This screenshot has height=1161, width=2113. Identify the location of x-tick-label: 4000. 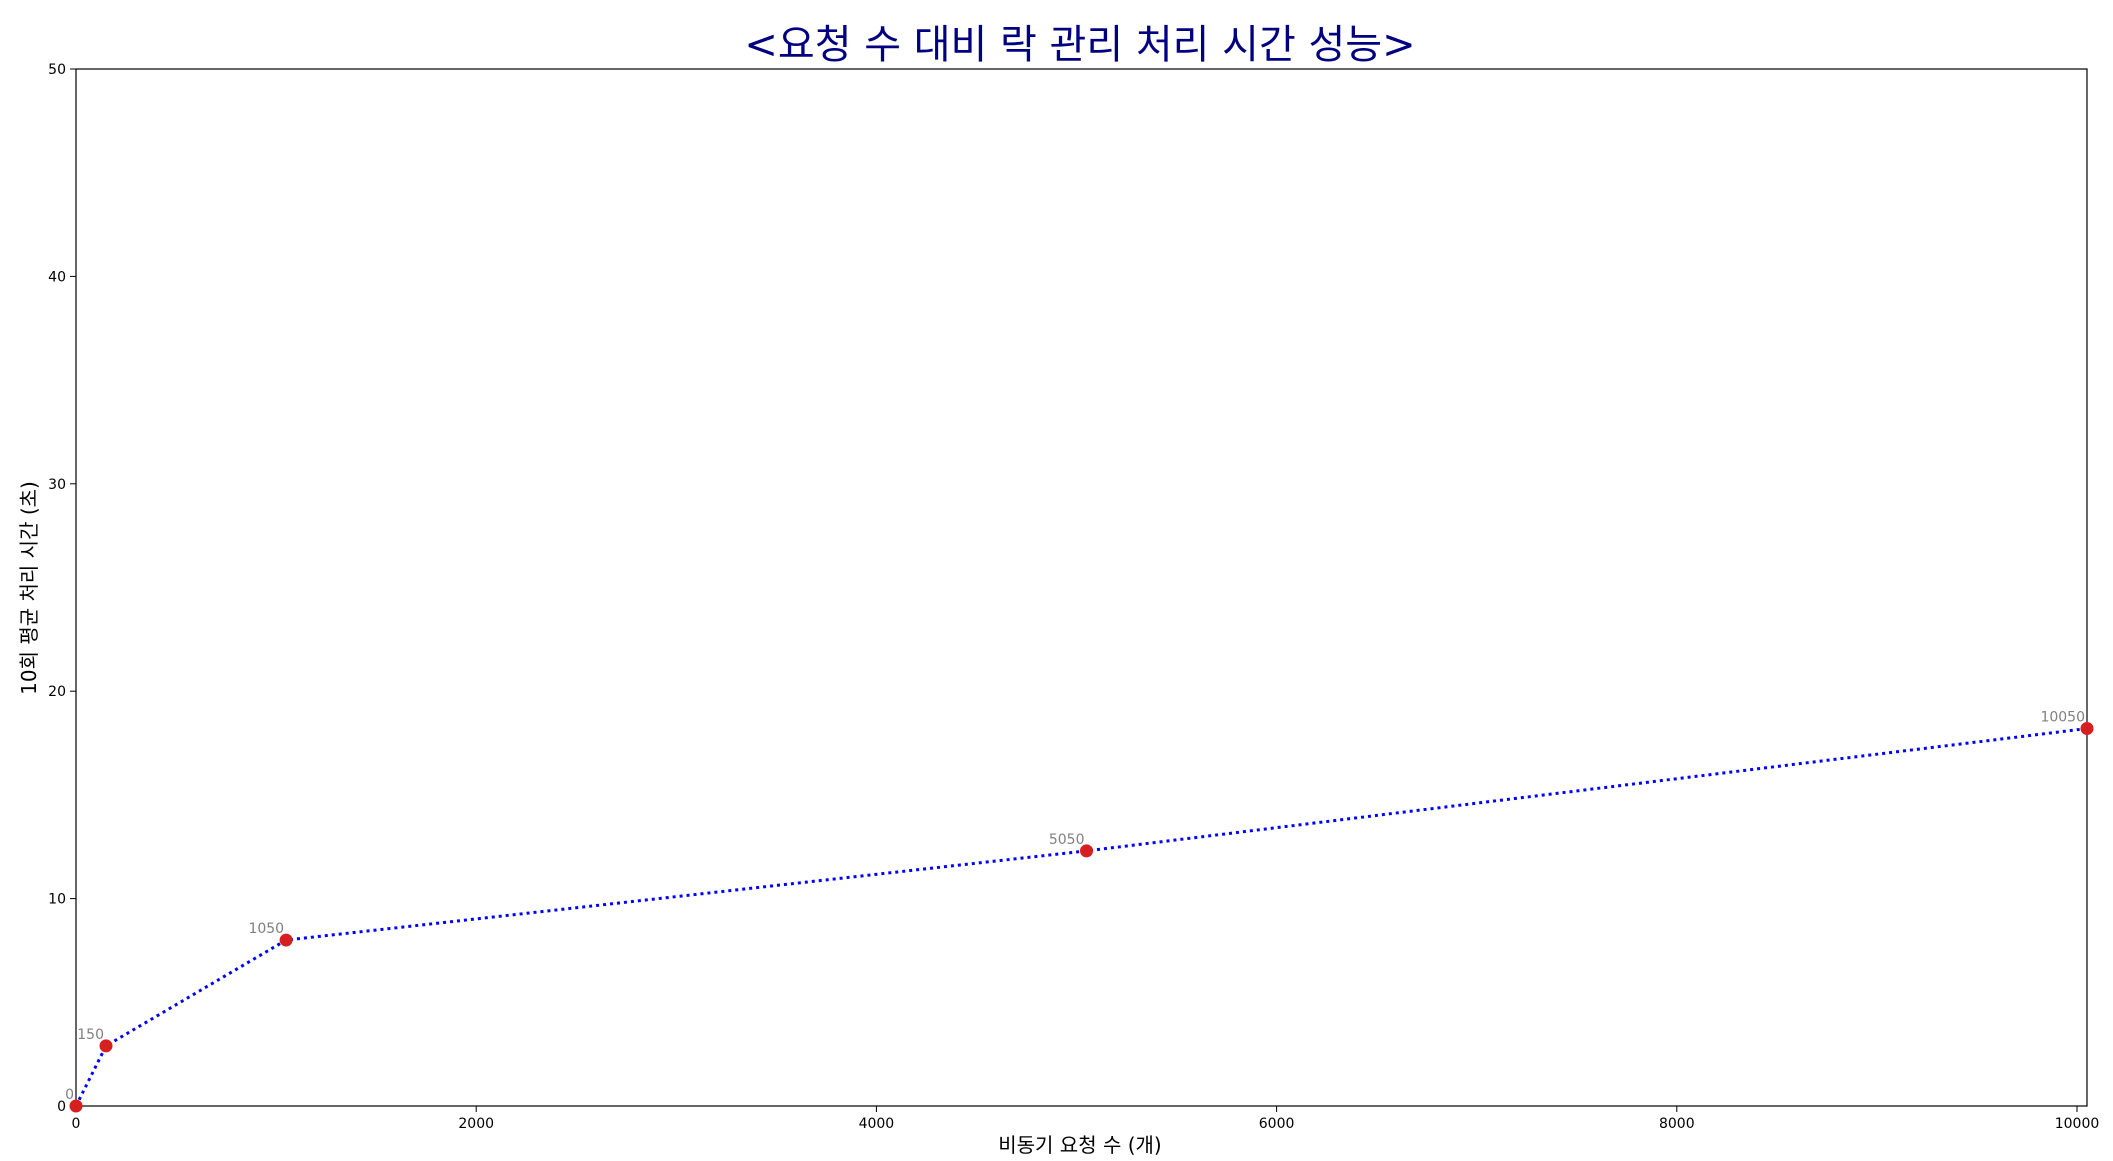
(877, 1124).